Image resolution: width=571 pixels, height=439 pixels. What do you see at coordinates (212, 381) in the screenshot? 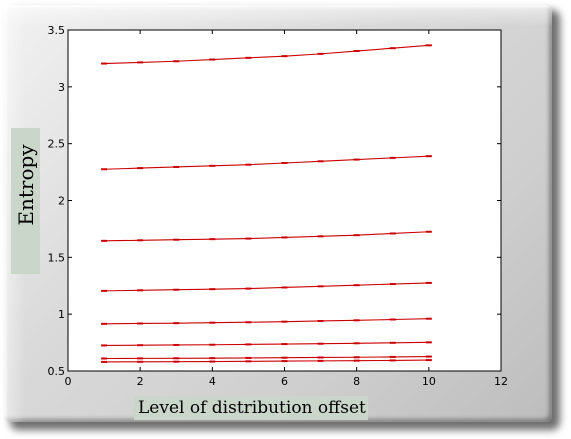
I see `x-tick-label: 4` at bounding box center [212, 381].